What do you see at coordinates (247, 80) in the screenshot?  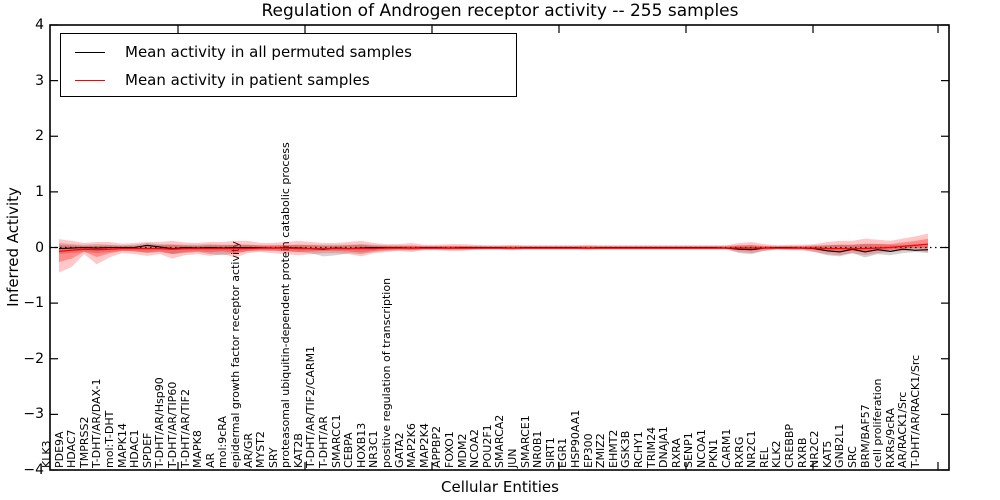 I see `legend-label-patient: Mean activity in patient samples` at bounding box center [247, 80].